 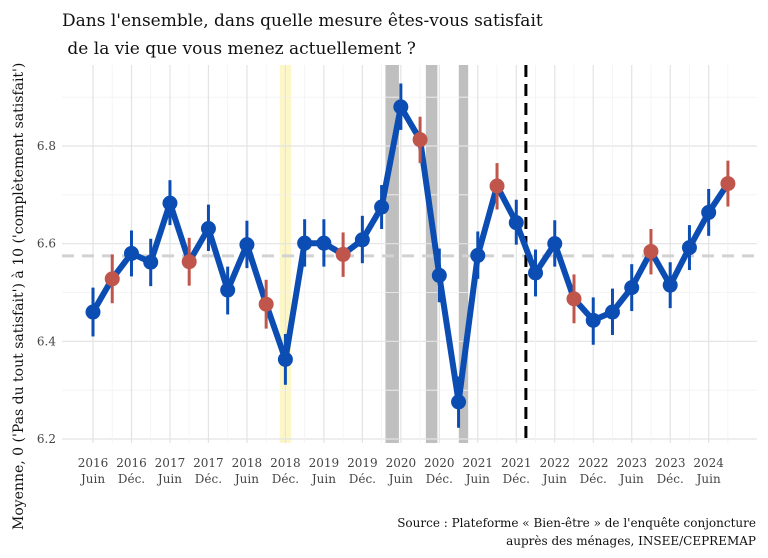 What do you see at coordinates (285, 479) in the screenshot?
I see `x-tick-label-5: Déc.` at bounding box center [285, 479].